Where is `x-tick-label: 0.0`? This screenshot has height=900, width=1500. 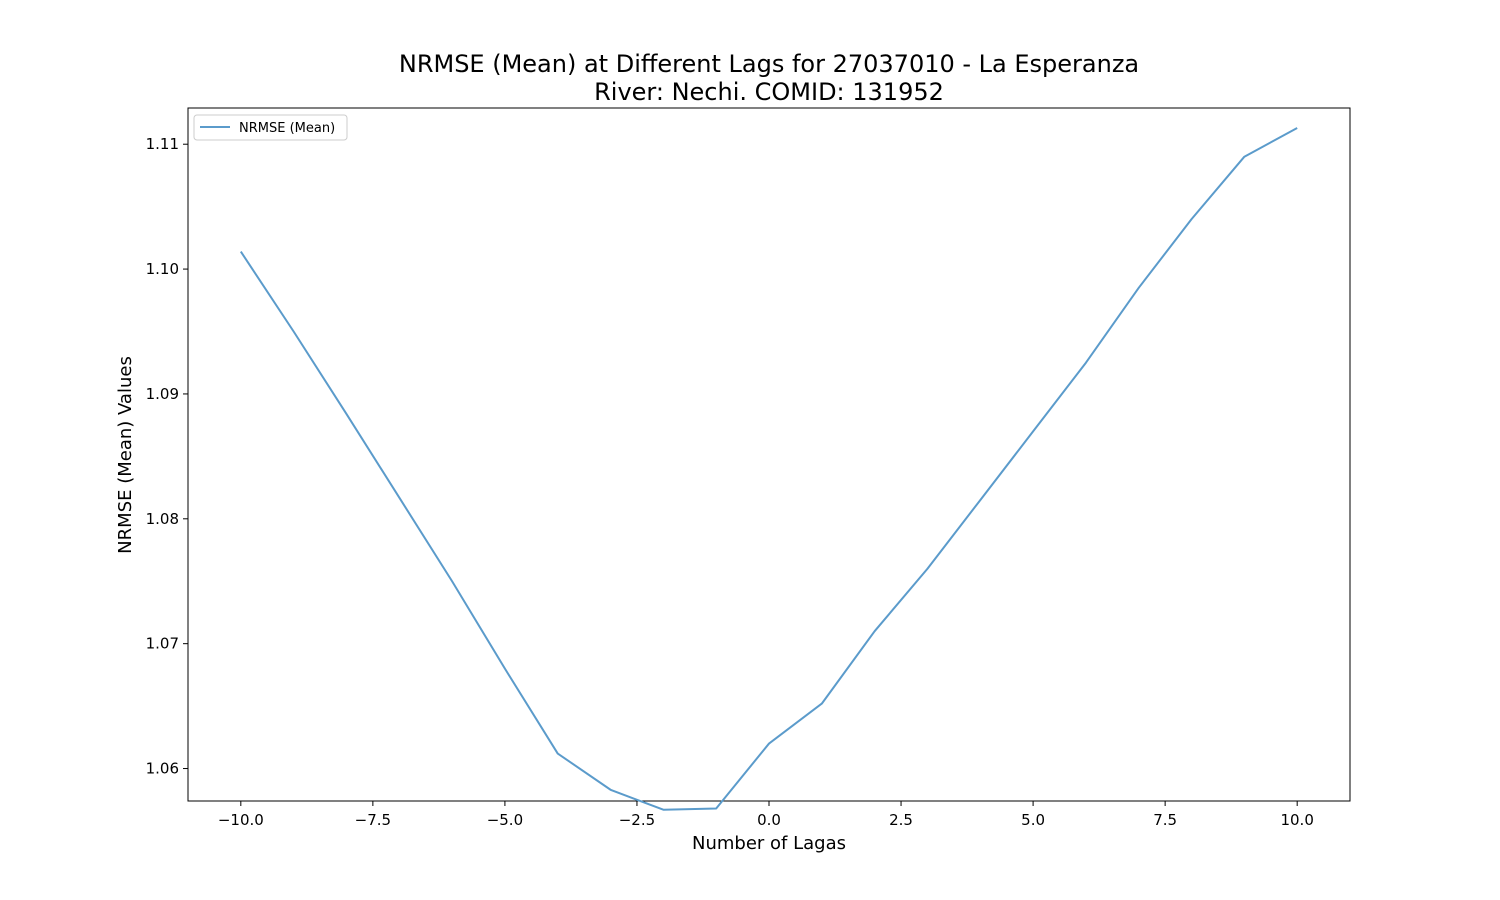
x-tick-label: 0.0 is located at coordinates (769, 820).